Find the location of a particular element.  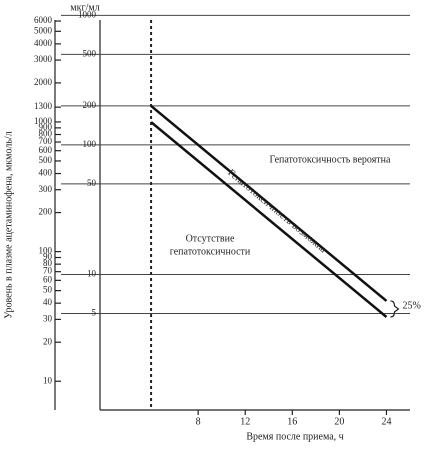

y-tick-label: 4000 is located at coordinates (43, 43).